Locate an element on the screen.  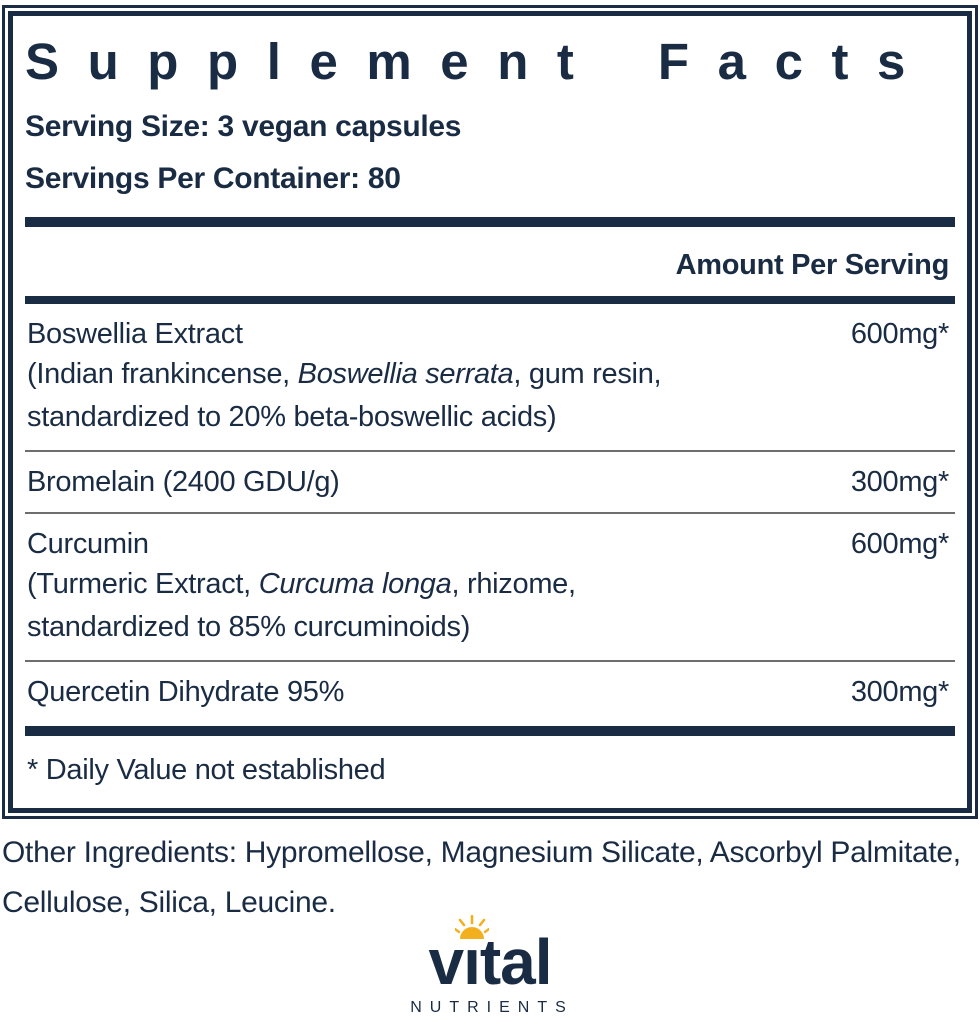
servings-per-container: Servings Per Container: 80 is located at coordinates (213, 178).